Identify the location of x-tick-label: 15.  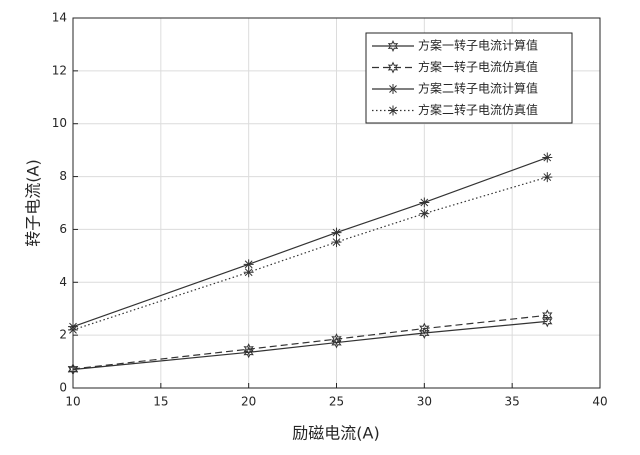
(160, 402).